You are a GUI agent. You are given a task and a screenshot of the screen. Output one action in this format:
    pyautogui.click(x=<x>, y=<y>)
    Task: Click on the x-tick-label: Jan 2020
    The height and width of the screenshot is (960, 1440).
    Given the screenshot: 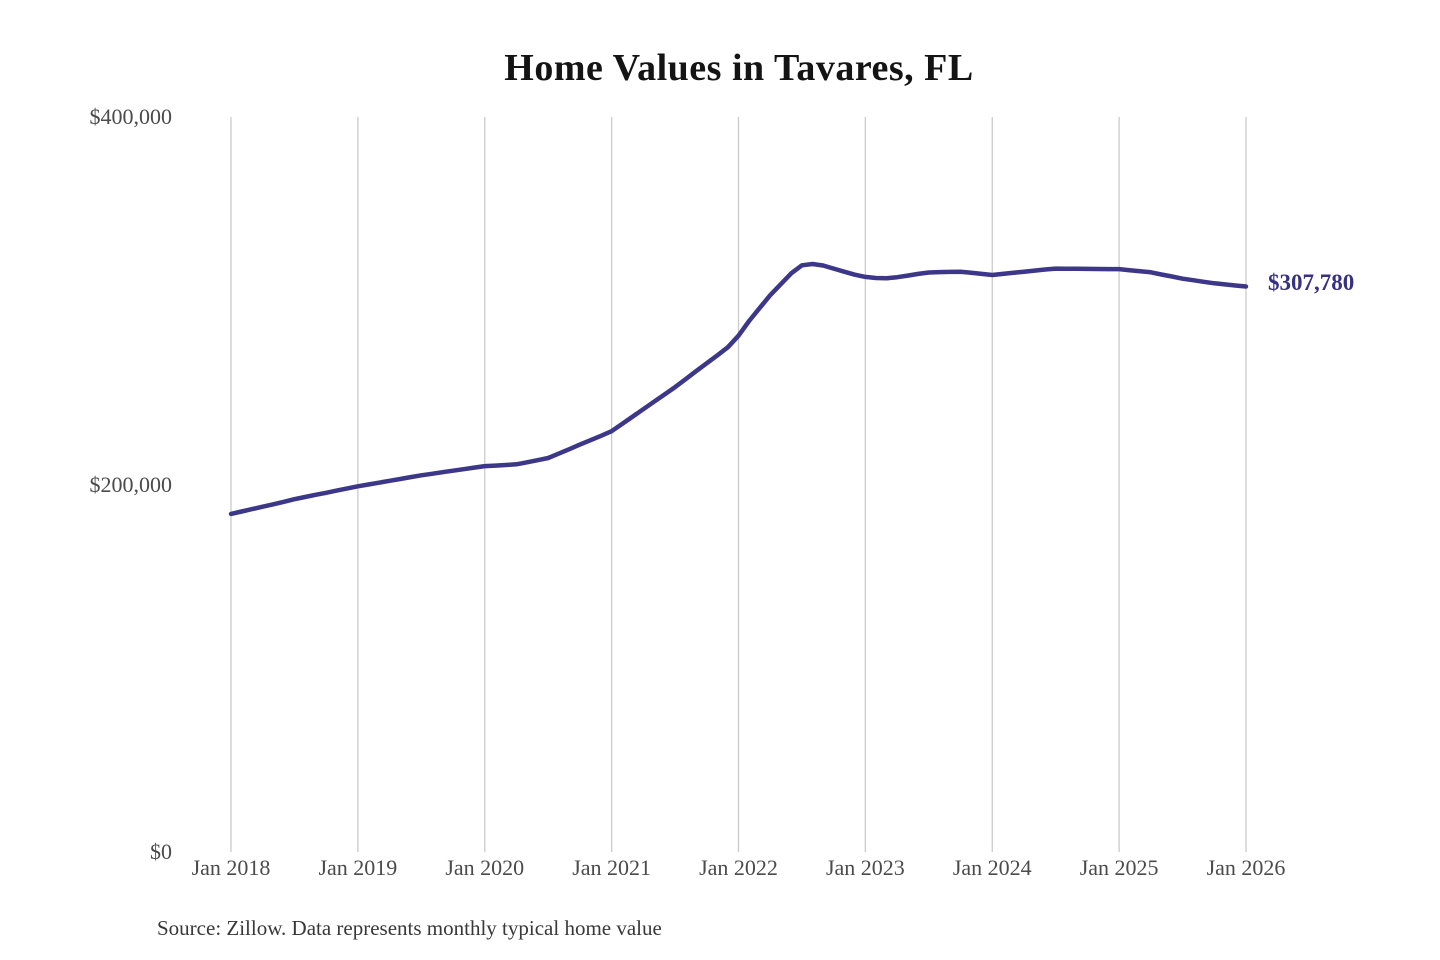 What is the action you would take?
    pyautogui.click(x=485, y=867)
    